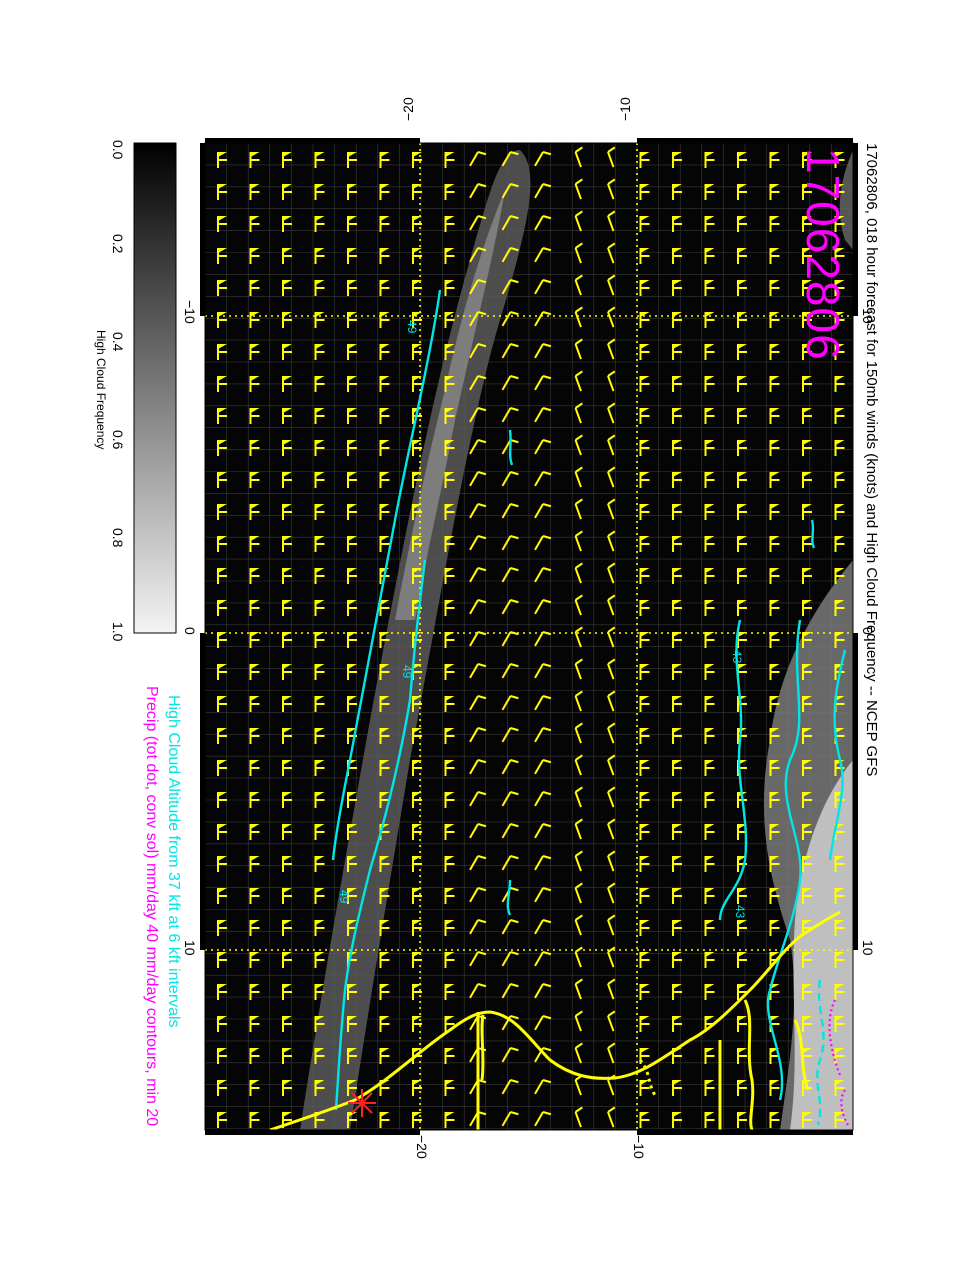 Image resolution: width=978 pixels, height=1265 pixels. I want to click on contour-43-a, so click(733, 770).